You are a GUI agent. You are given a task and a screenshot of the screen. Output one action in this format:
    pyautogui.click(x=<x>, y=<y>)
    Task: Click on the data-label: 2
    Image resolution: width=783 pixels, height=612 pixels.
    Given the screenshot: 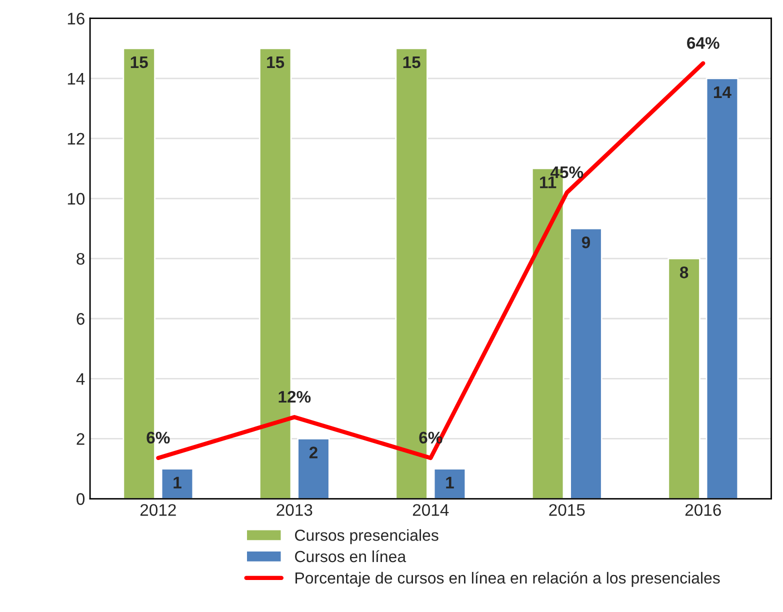 What is the action you would take?
    pyautogui.click(x=313, y=452)
    